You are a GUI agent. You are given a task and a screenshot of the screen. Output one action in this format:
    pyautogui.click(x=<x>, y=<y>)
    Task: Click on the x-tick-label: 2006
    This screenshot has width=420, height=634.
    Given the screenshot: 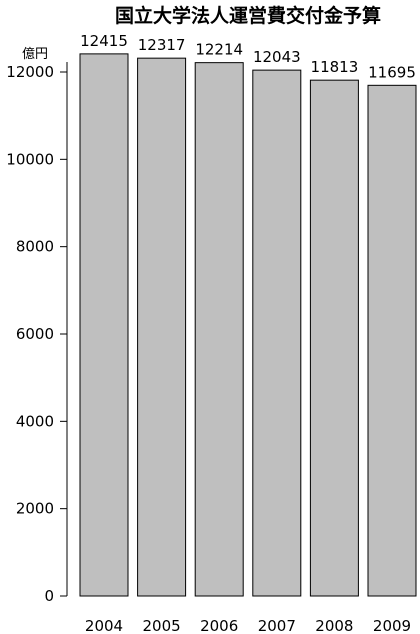 What is the action you would take?
    pyautogui.click(x=219, y=625)
    